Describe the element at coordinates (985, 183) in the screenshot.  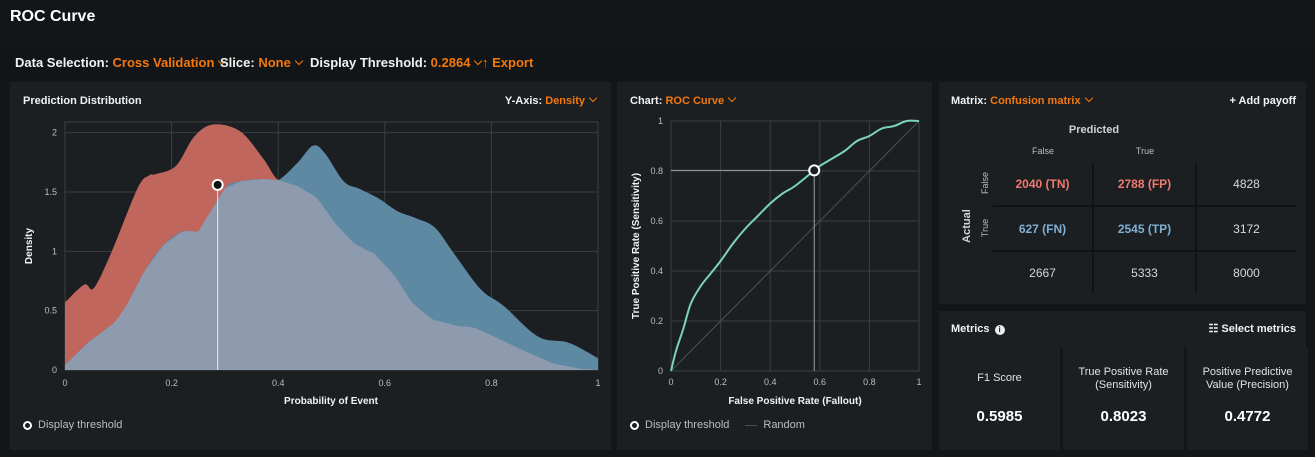
I see `row-false-label: False` at that location.